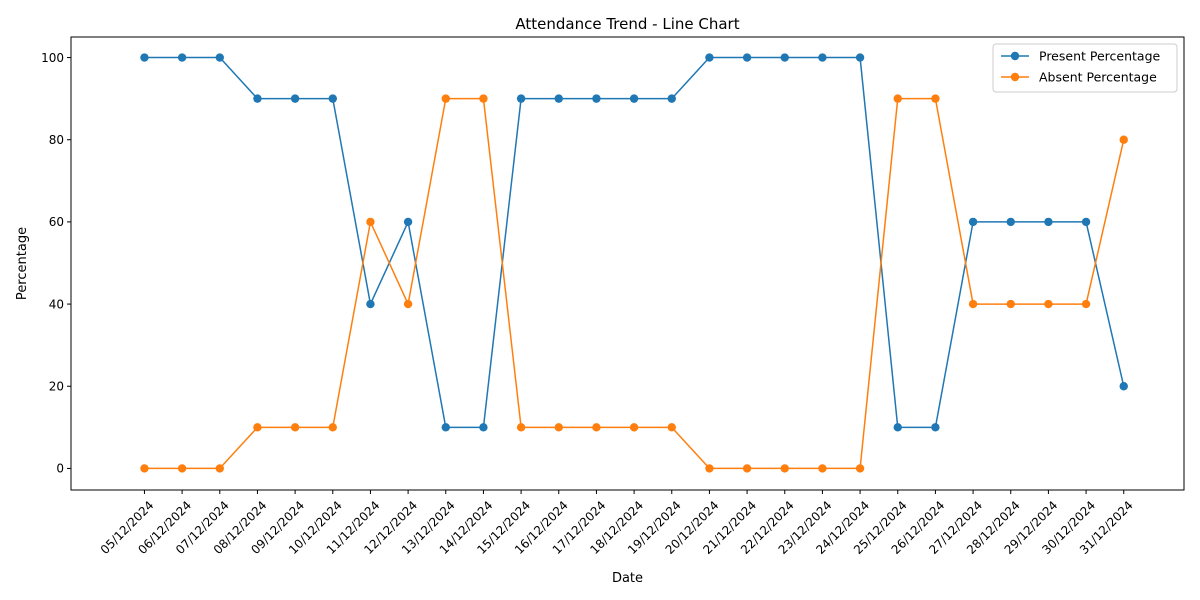 This screenshot has height=600, width=1200. What do you see at coordinates (627, 578) in the screenshot?
I see `x-axis-label: Date` at bounding box center [627, 578].